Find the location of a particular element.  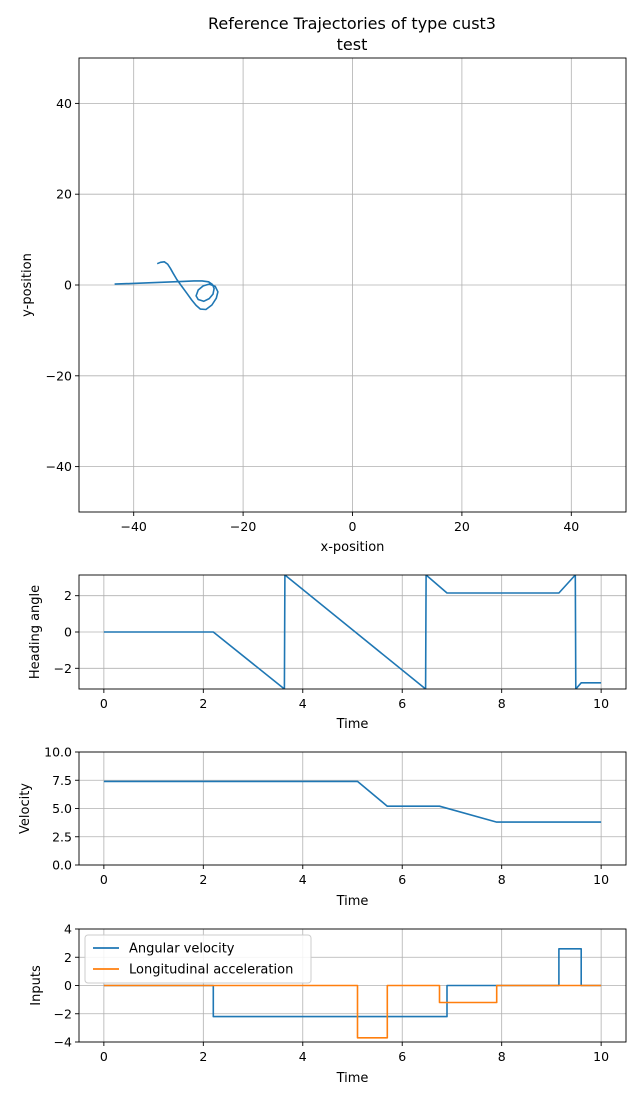

chart-title-line1: Reference Trajectories of type cust3 is located at coordinates (352, 23).